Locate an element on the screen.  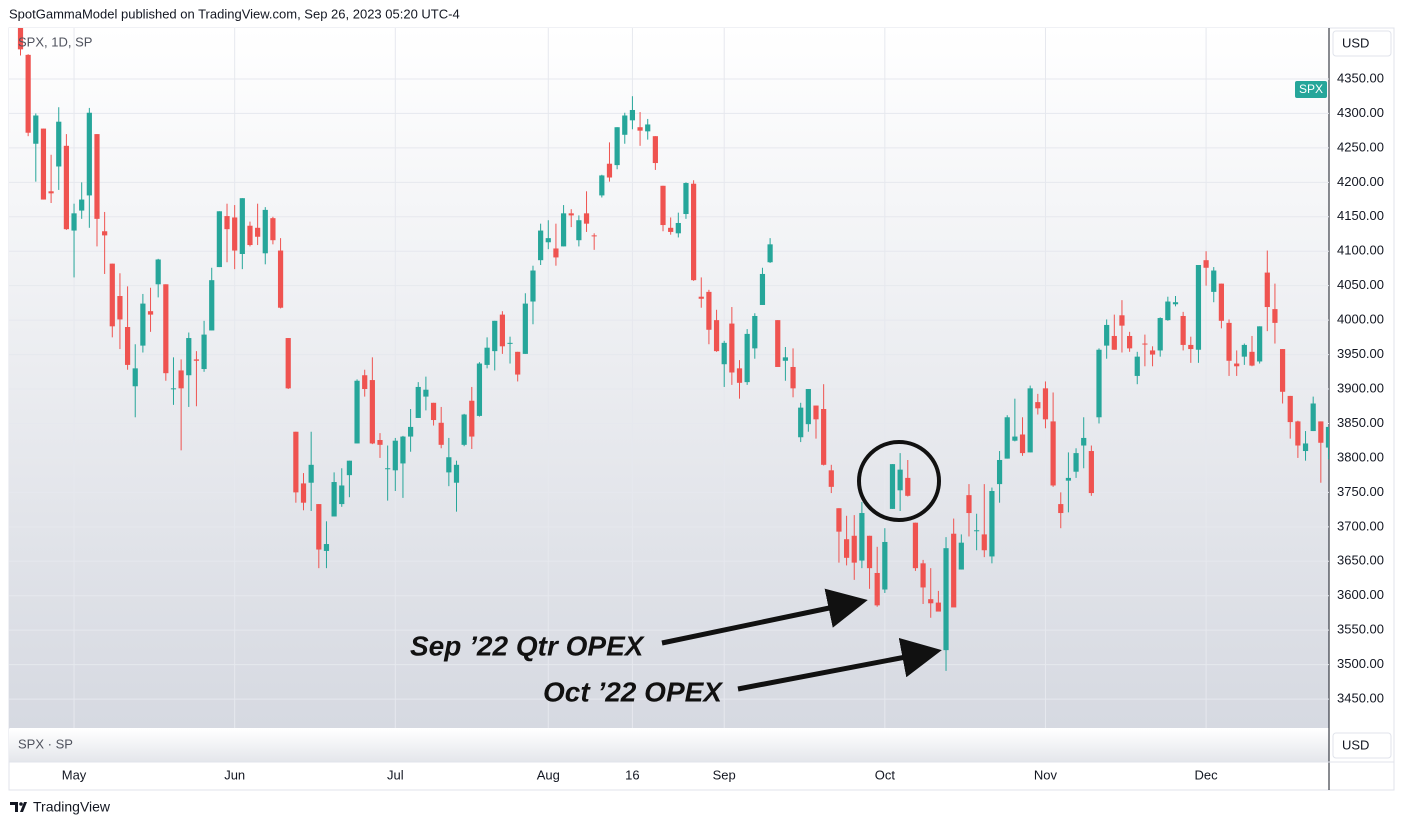
y-tick-label: 4100.00 is located at coordinates (1360, 250).